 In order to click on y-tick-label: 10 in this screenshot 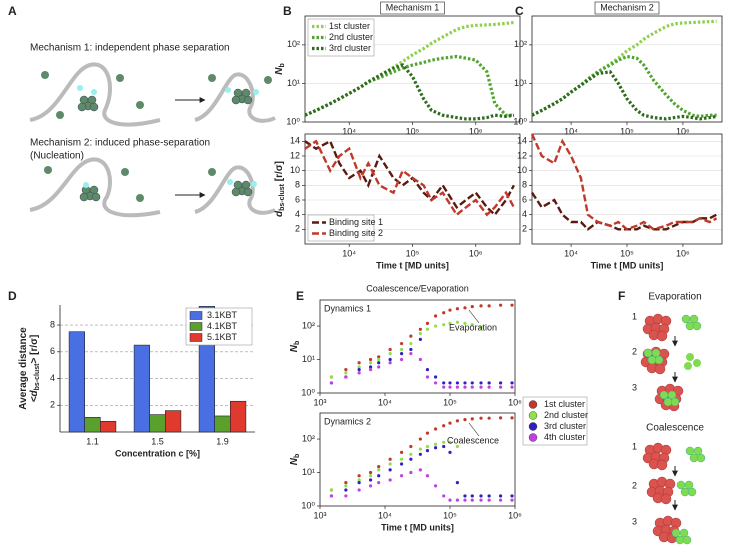, I will do `click(295, 170)`.